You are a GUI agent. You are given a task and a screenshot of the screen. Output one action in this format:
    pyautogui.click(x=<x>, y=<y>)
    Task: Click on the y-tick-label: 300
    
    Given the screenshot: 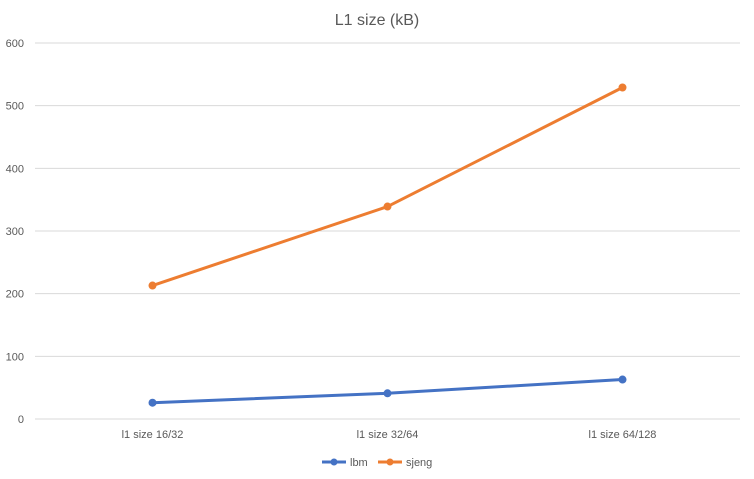 What is the action you would take?
    pyautogui.click(x=15, y=232)
    